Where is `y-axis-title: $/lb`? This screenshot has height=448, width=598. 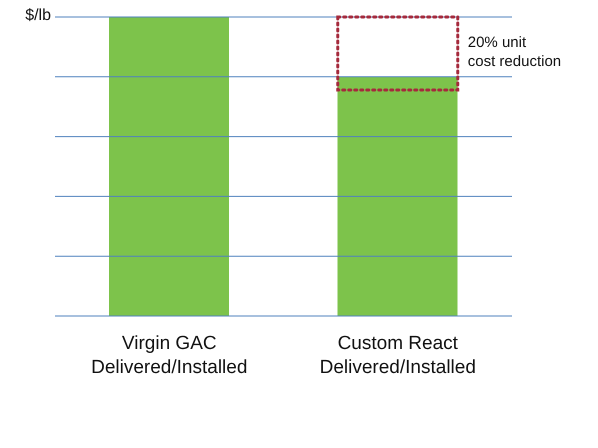 y-axis-title: $/lb is located at coordinates (37, 16).